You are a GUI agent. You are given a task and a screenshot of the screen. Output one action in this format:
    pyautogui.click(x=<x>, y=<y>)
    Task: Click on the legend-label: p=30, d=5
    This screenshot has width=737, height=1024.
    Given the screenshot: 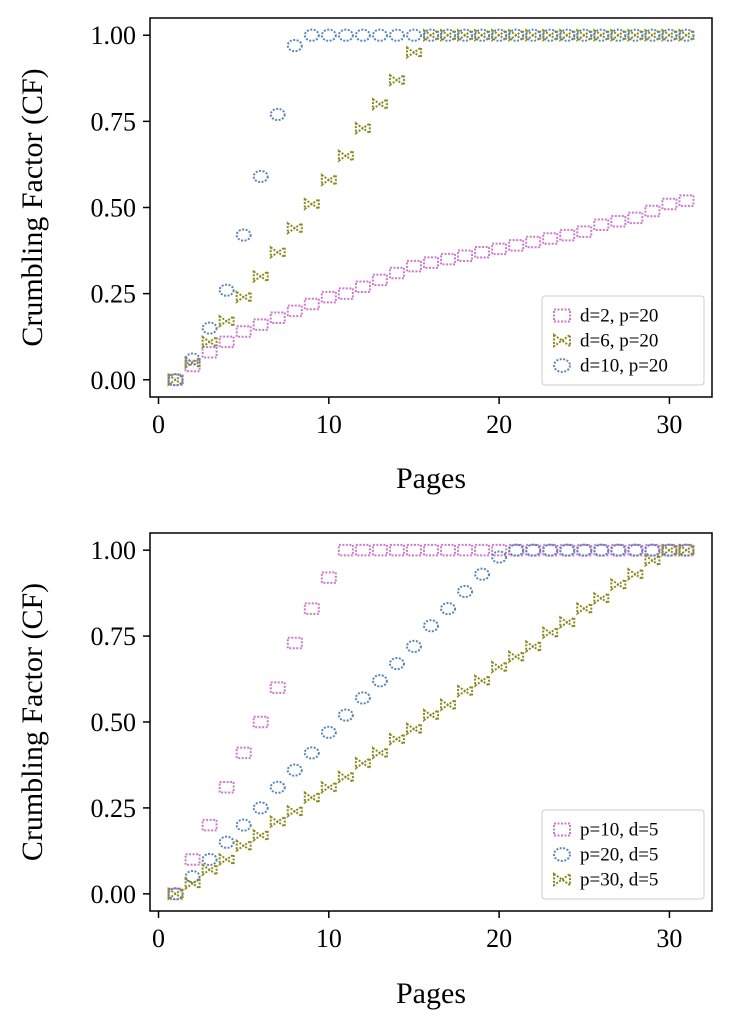 What is the action you would take?
    pyautogui.click(x=619, y=880)
    